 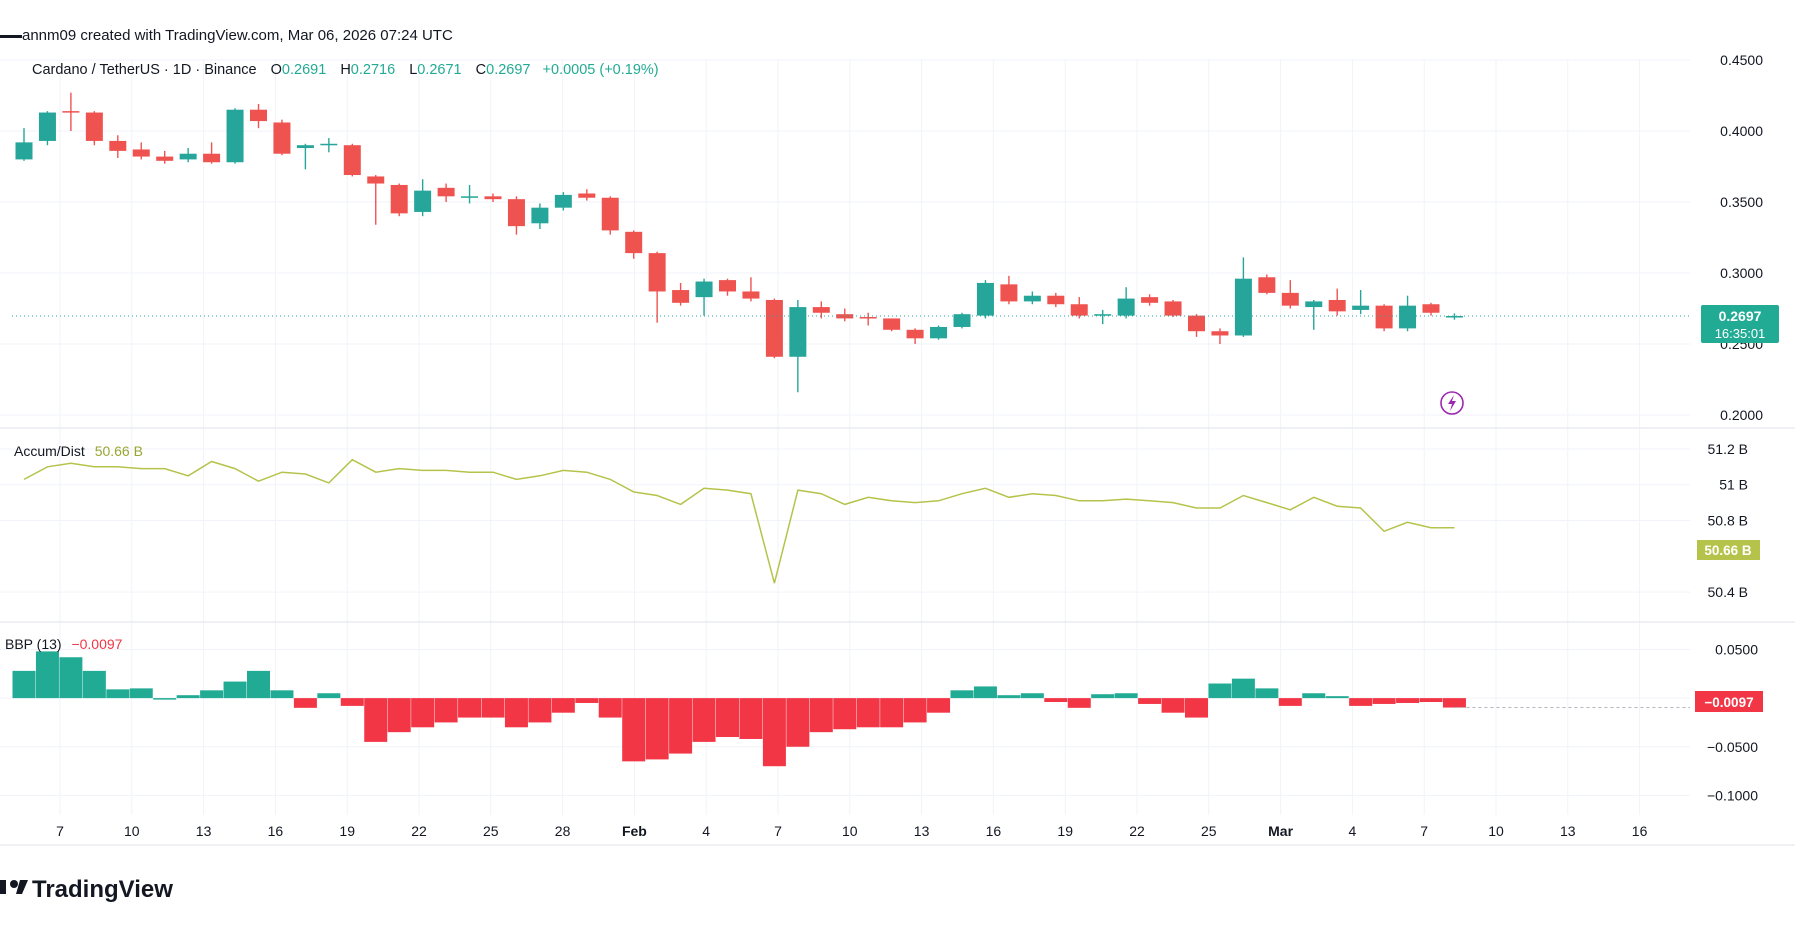 What do you see at coordinates (439, 70) in the screenshot?
I see `low-value: 0.2671` at bounding box center [439, 70].